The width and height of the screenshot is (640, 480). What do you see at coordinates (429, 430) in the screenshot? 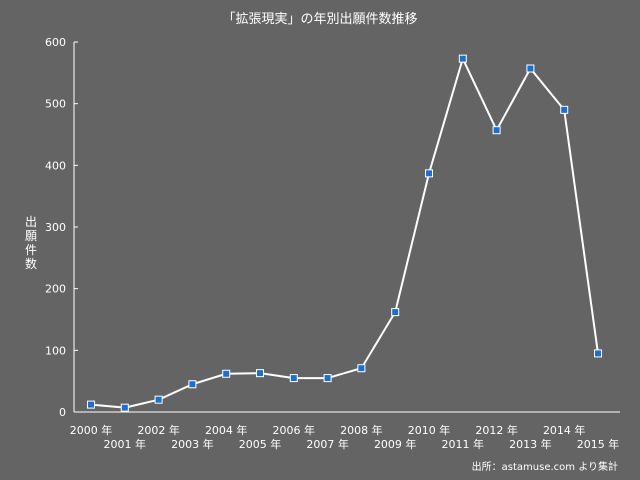
I see `x-tick-label: 2010 年` at bounding box center [429, 430].